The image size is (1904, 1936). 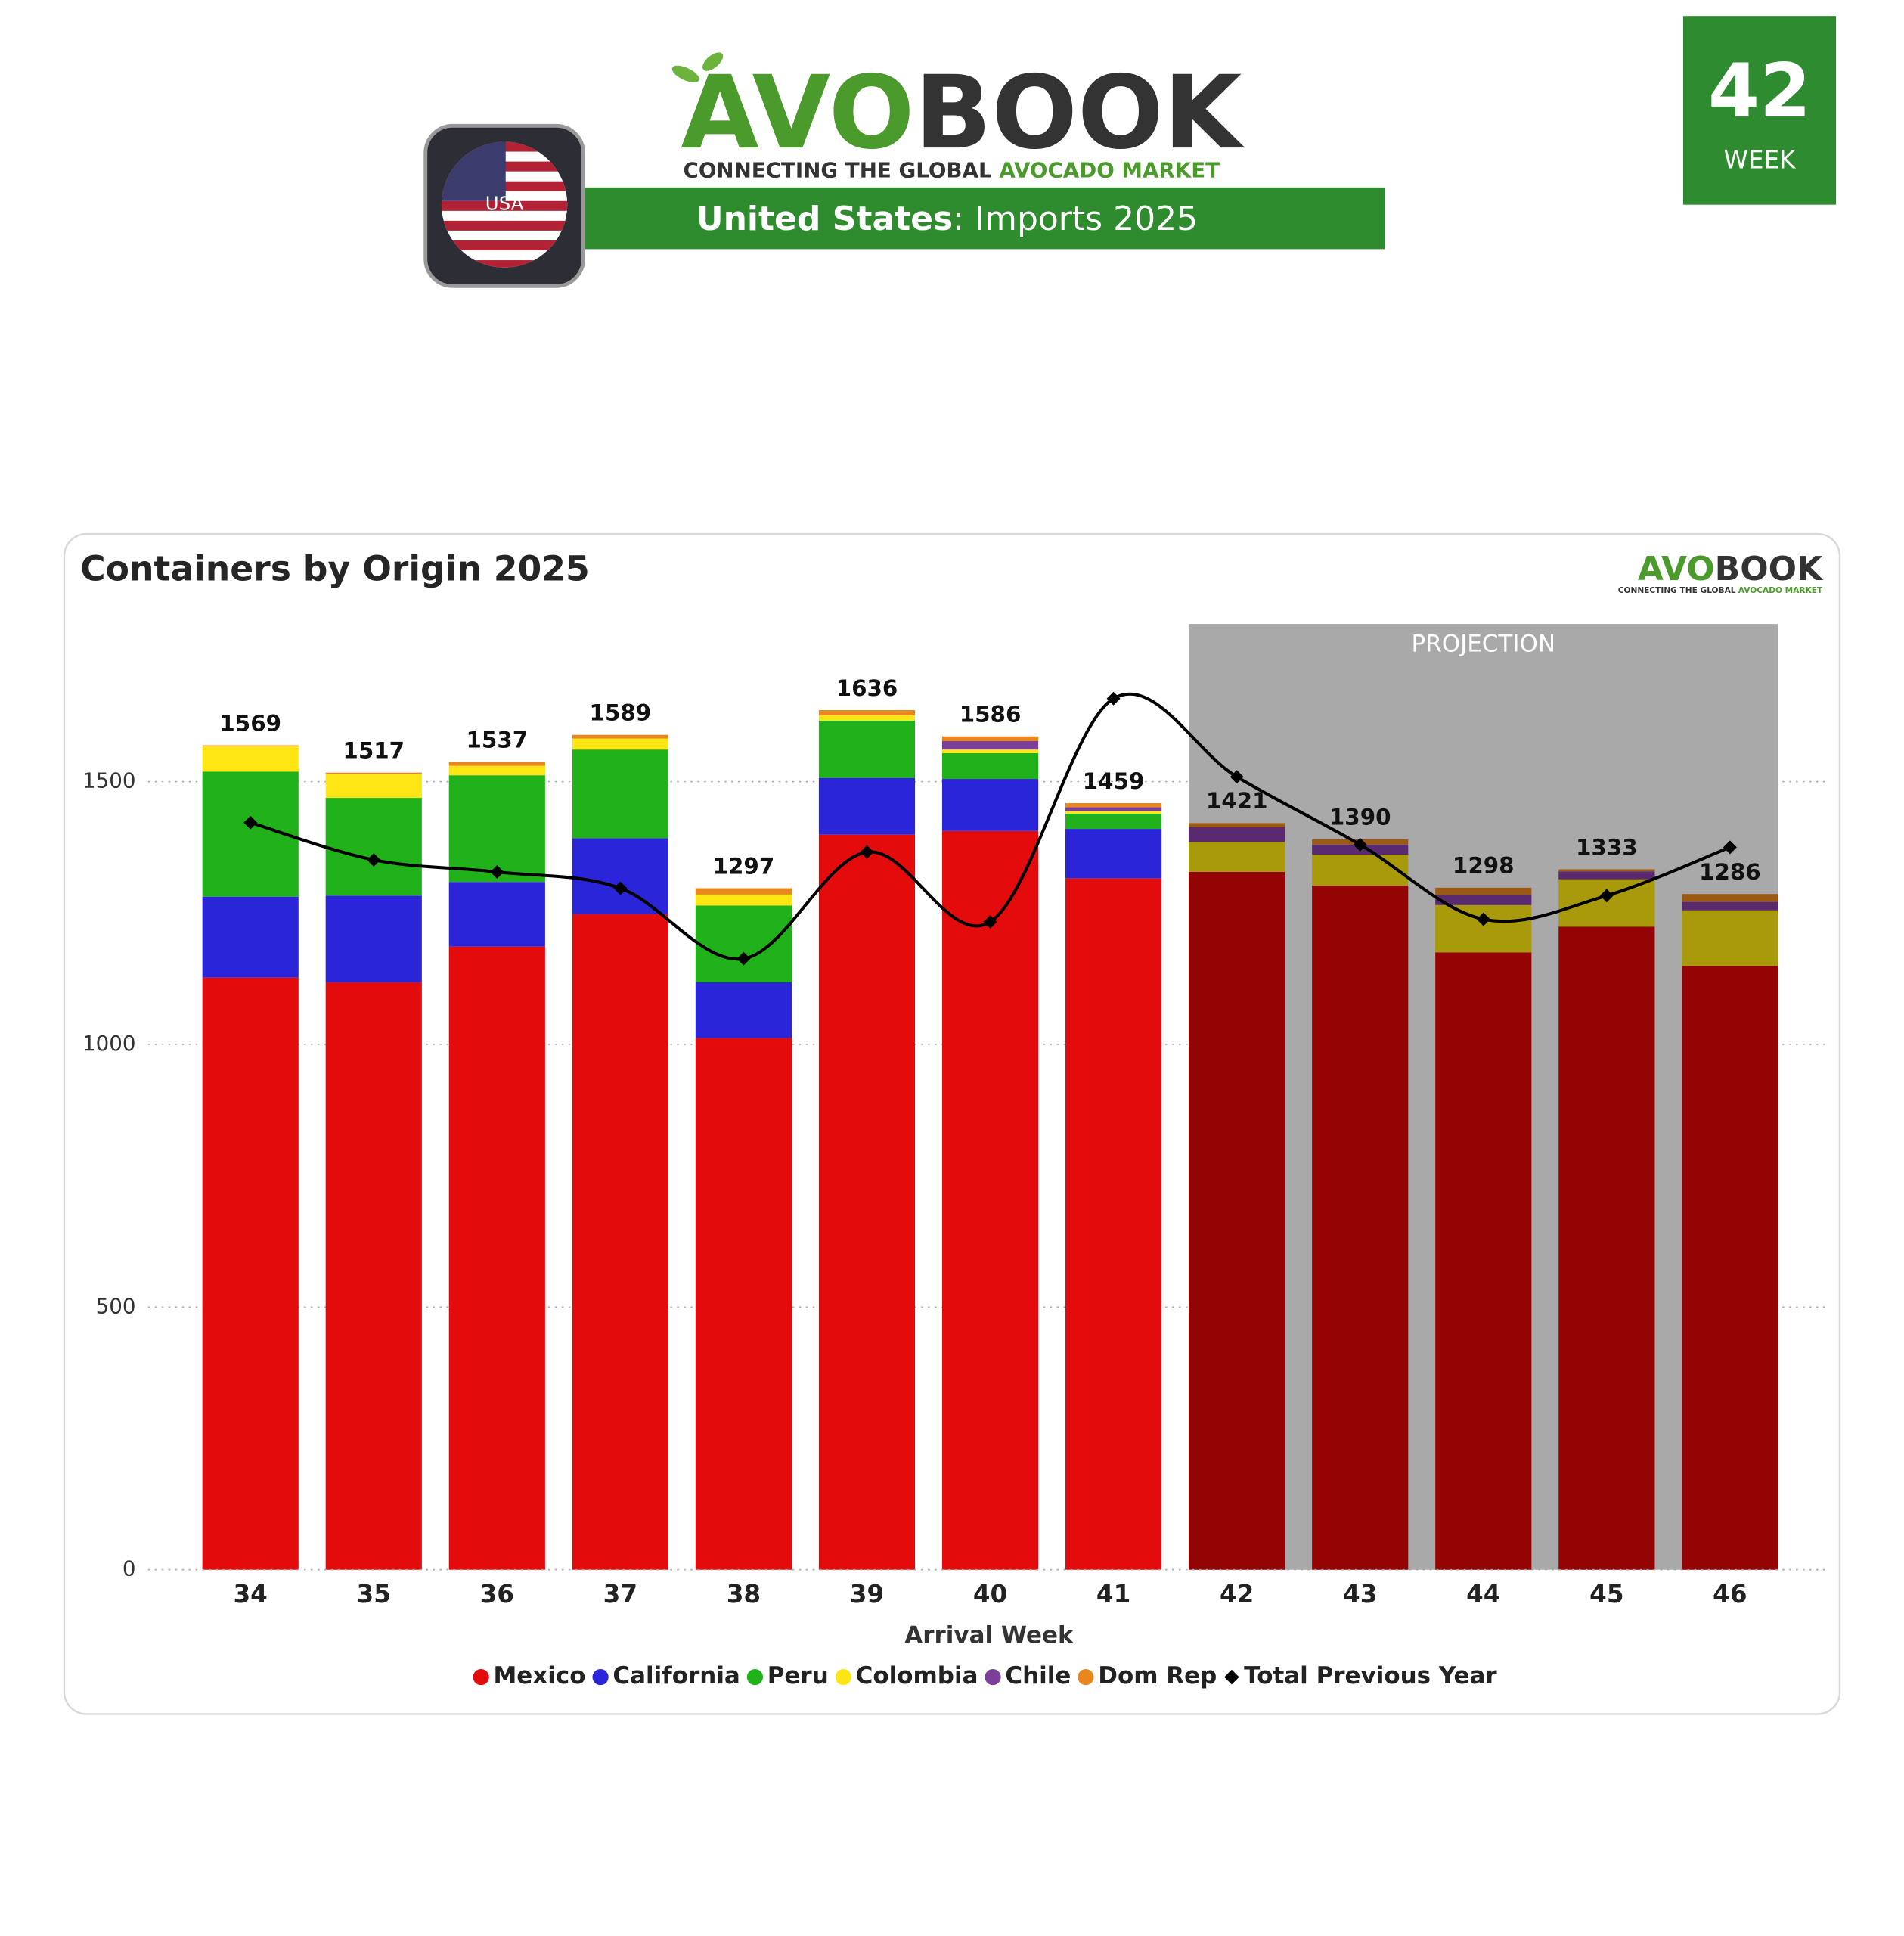 I want to click on legend-item: Dom Rep, so click(x=1147, y=1676).